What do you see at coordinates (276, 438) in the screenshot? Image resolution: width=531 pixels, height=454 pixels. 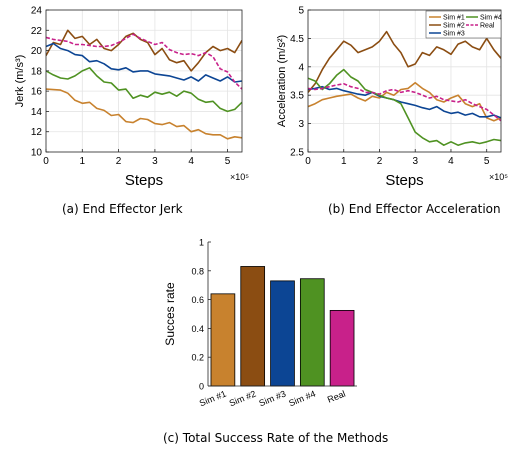 I see `caption-c: (c) Total Success Rate of the Methods` at bounding box center [276, 438].